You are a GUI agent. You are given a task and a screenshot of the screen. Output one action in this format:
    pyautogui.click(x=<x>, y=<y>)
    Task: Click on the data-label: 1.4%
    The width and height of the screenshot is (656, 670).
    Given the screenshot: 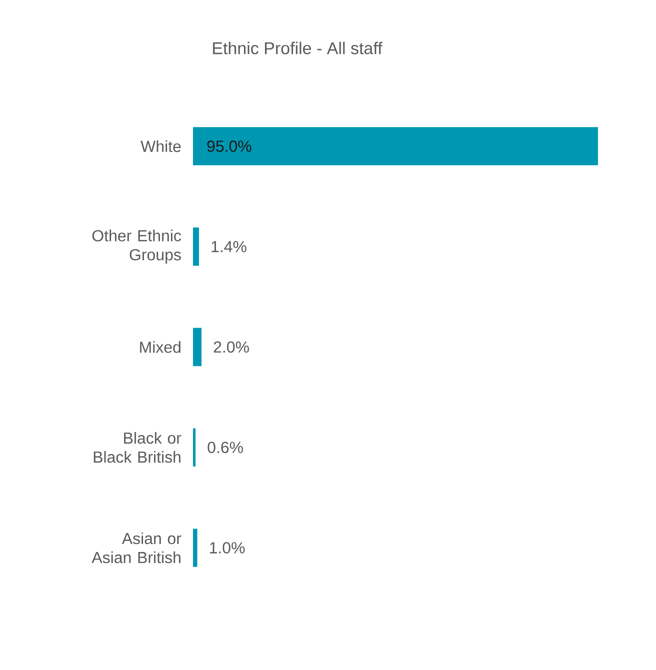 What is the action you would take?
    pyautogui.click(x=229, y=246)
    